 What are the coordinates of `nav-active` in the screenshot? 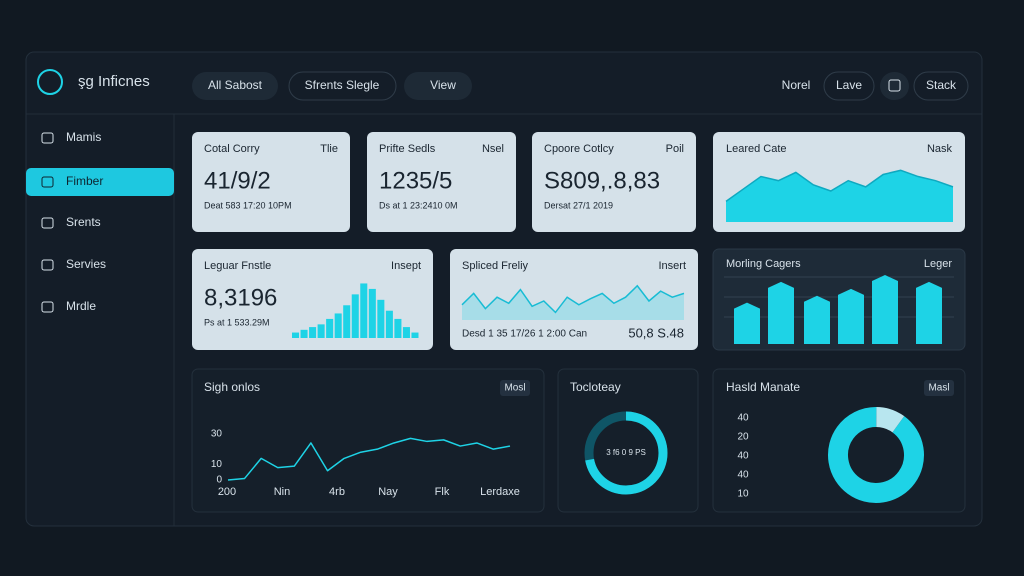 It's located at (100, 182).